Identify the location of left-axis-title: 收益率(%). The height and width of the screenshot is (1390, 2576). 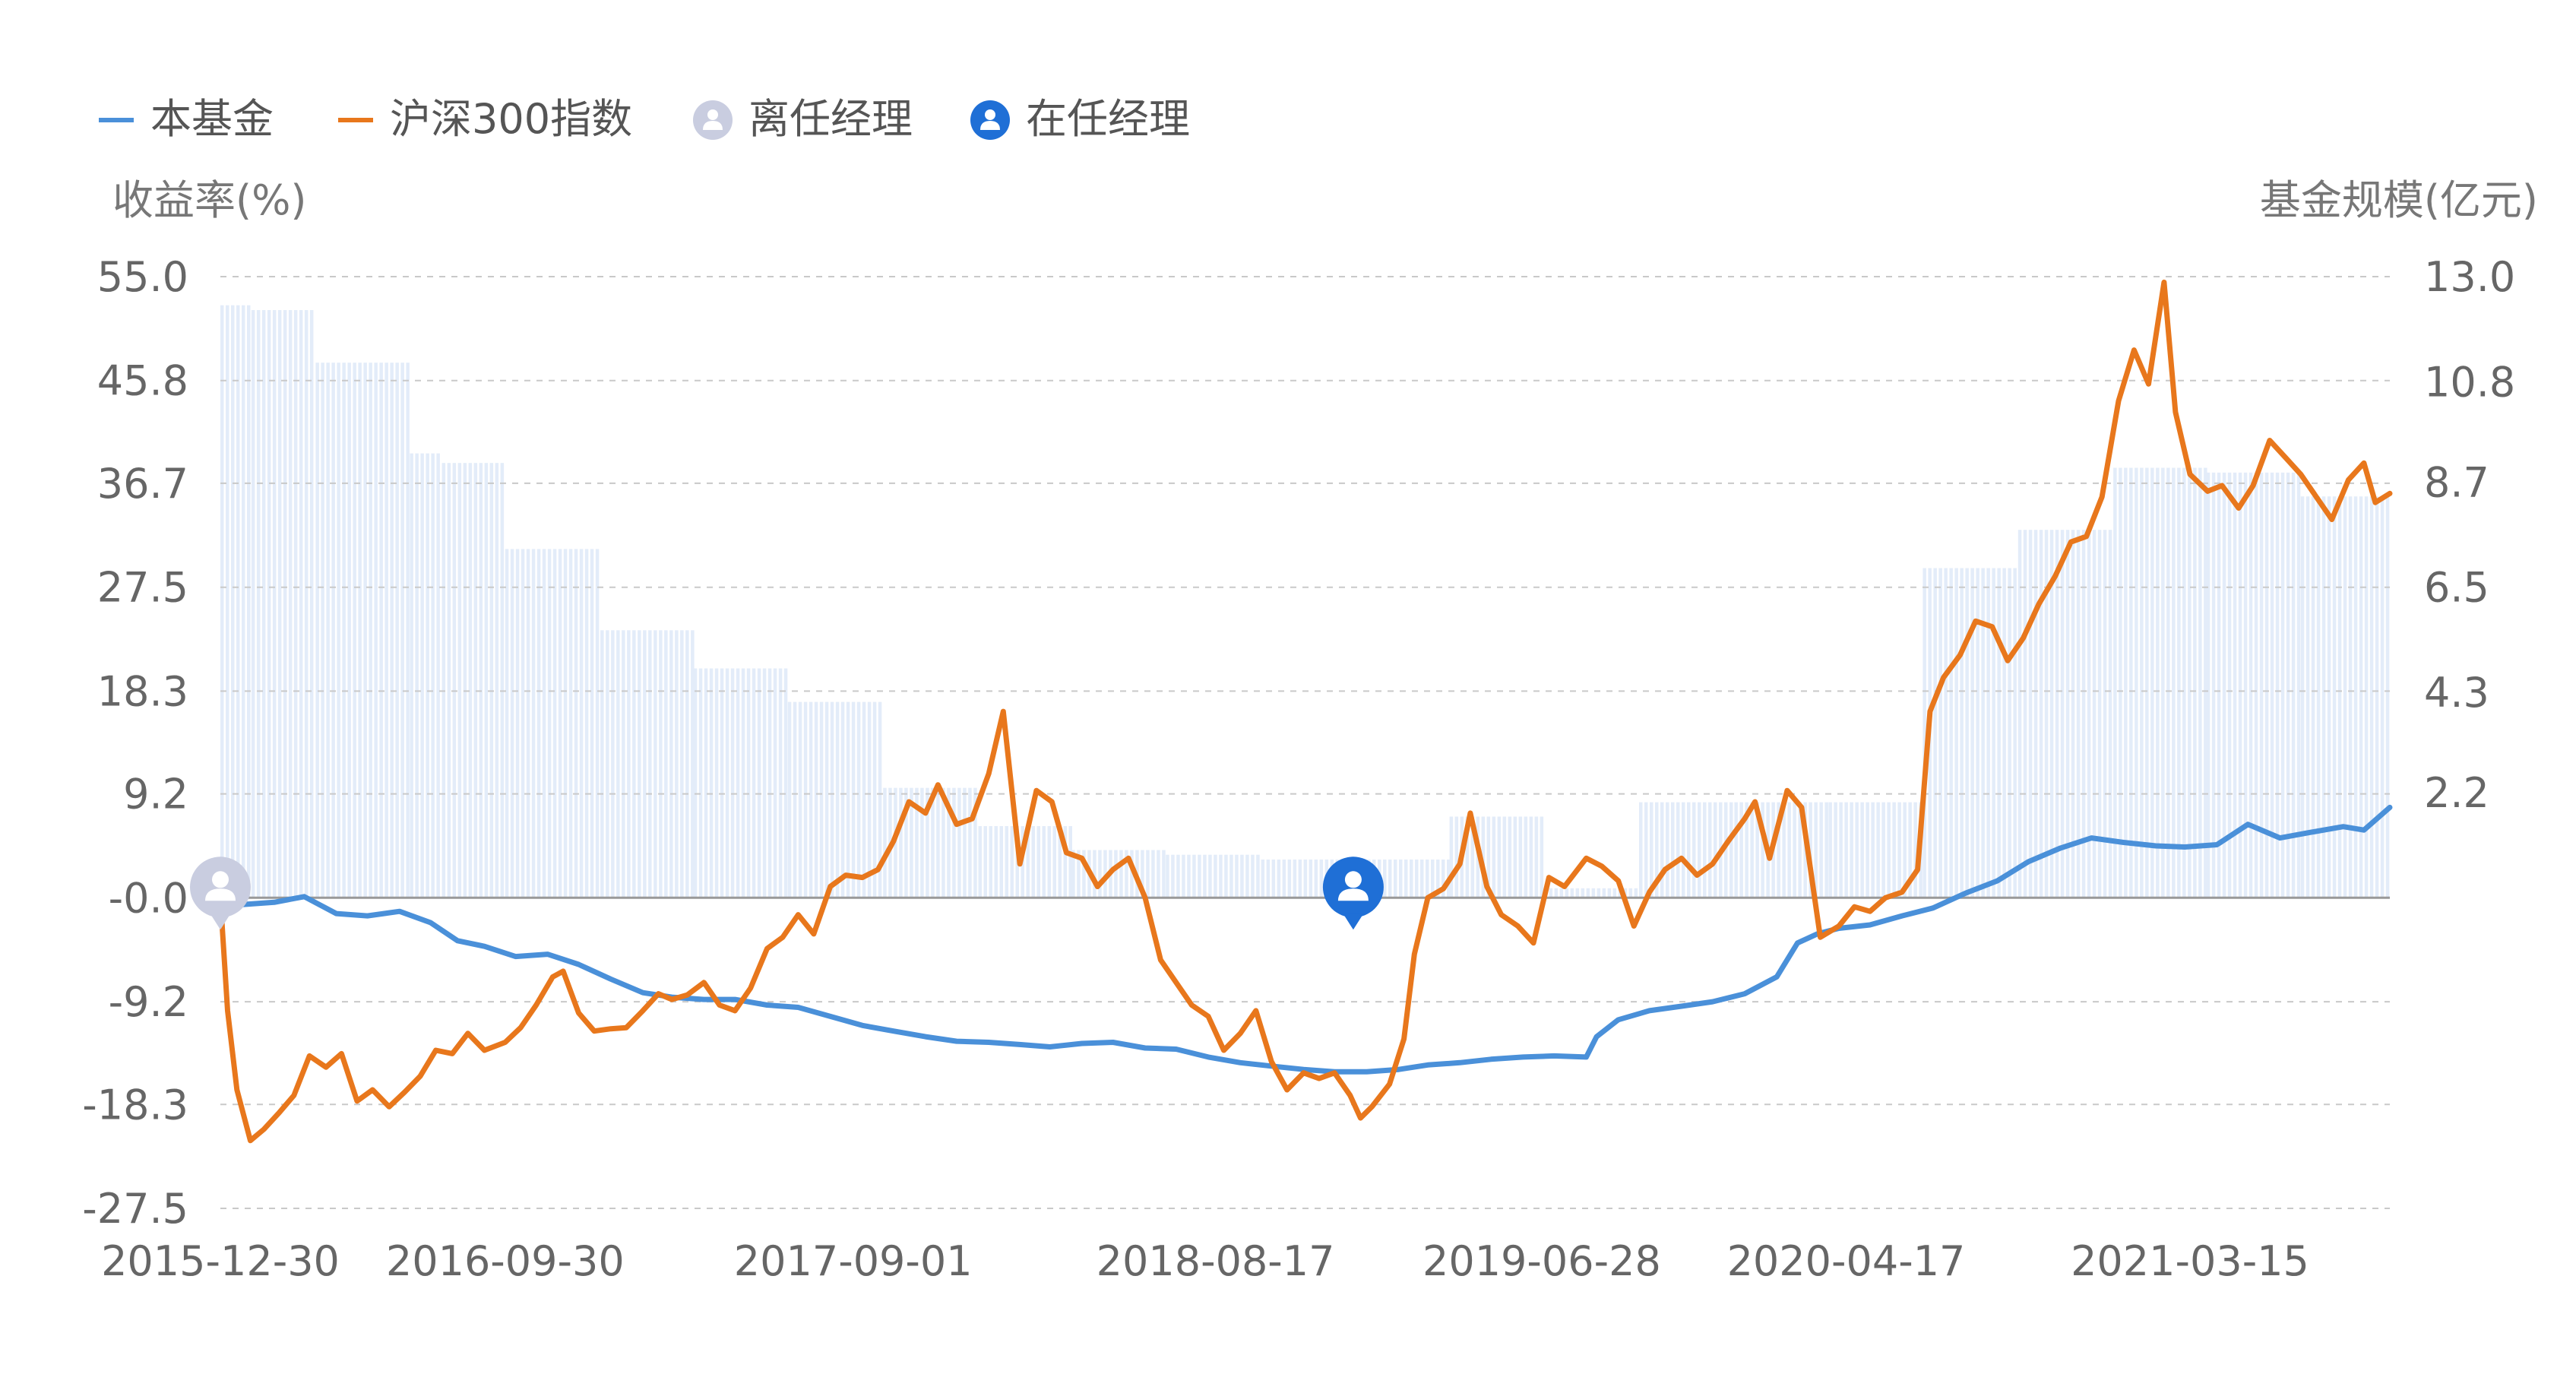
(209, 200).